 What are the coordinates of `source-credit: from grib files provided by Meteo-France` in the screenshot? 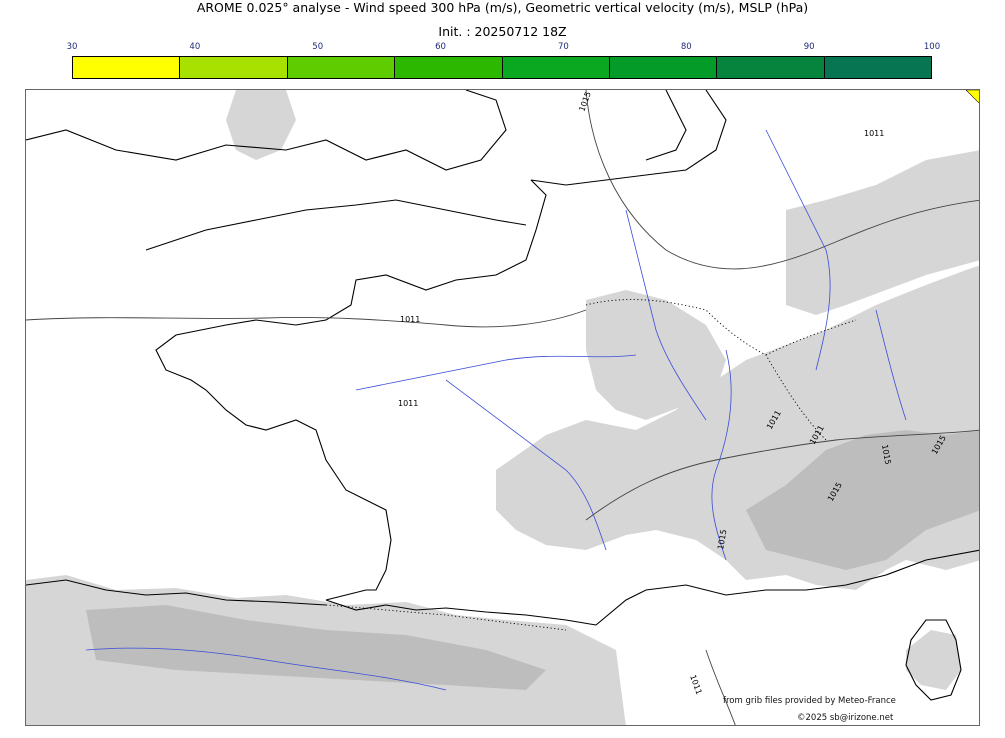 It's located at (809, 701).